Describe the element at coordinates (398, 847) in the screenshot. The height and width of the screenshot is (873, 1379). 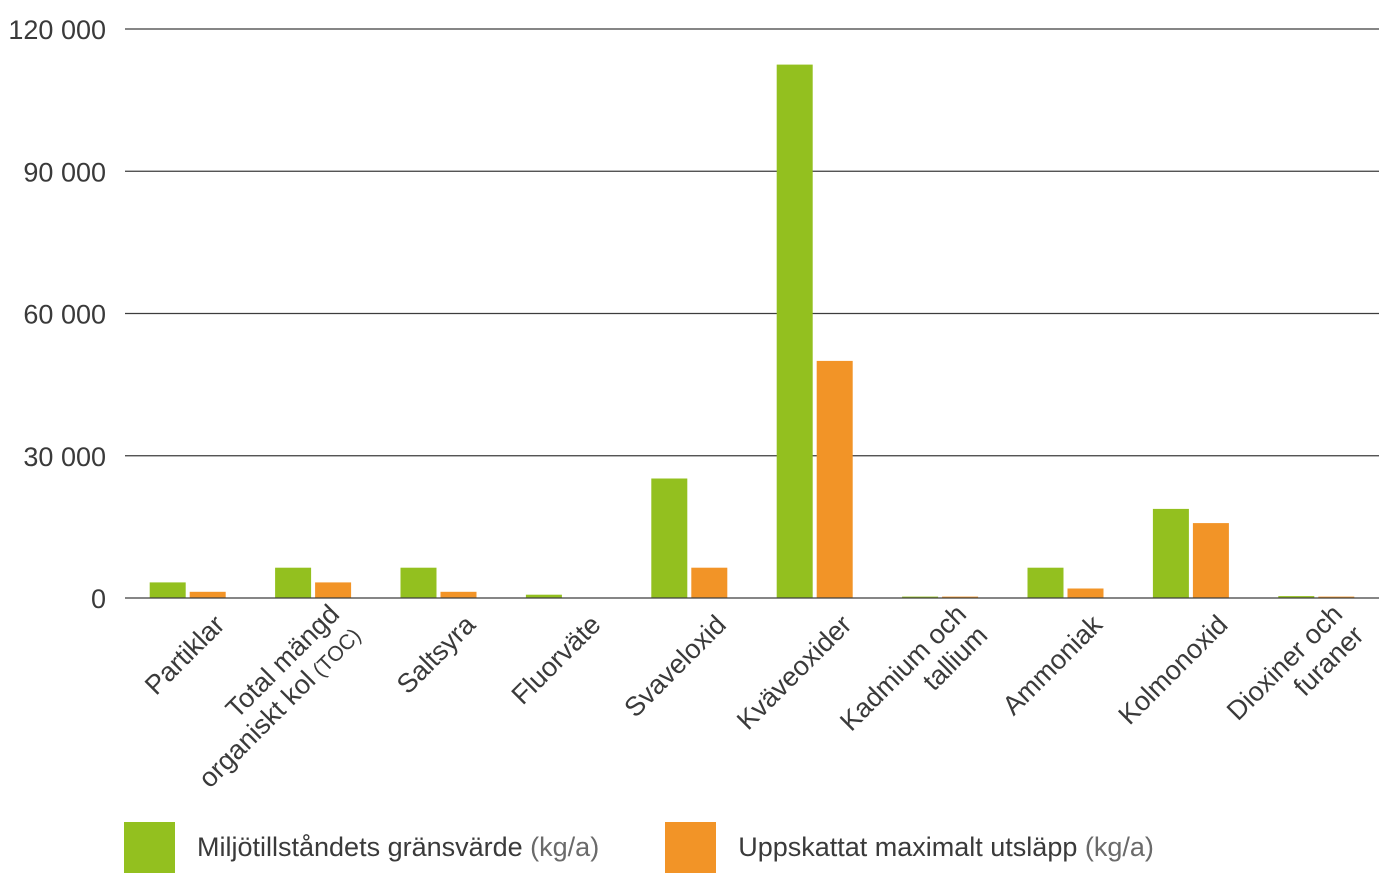
I see `legend-label-limit: Miljötillståndets gränsvärde (kg/a)` at that location.